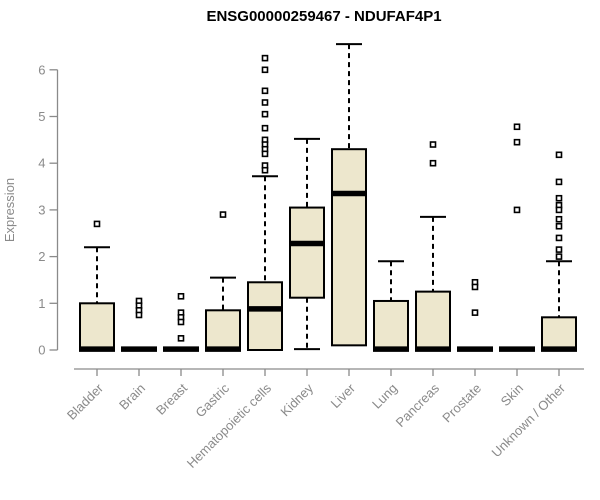  What do you see at coordinates (418, 405) in the screenshot?
I see `x-tick-label-pancreas: Pancreas` at bounding box center [418, 405].